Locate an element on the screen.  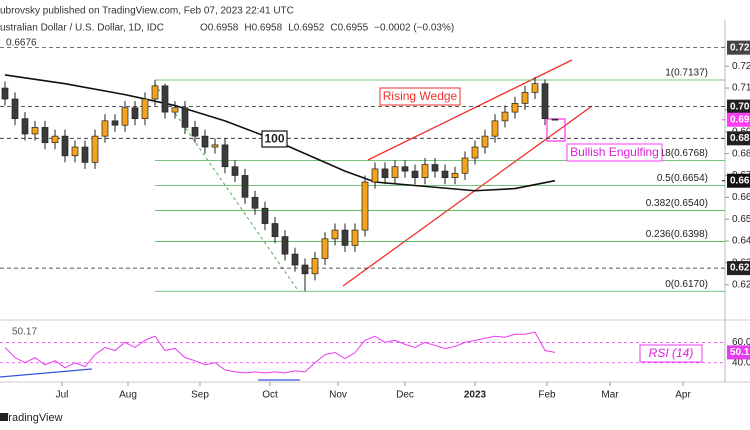
rsi-tick-label: 60.0 is located at coordinates (741, 342).